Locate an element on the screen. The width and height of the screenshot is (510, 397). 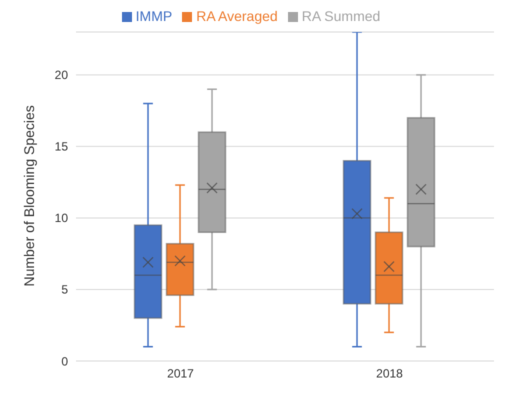
x-tick-label: 2018 is located at coordinates (390, 373).